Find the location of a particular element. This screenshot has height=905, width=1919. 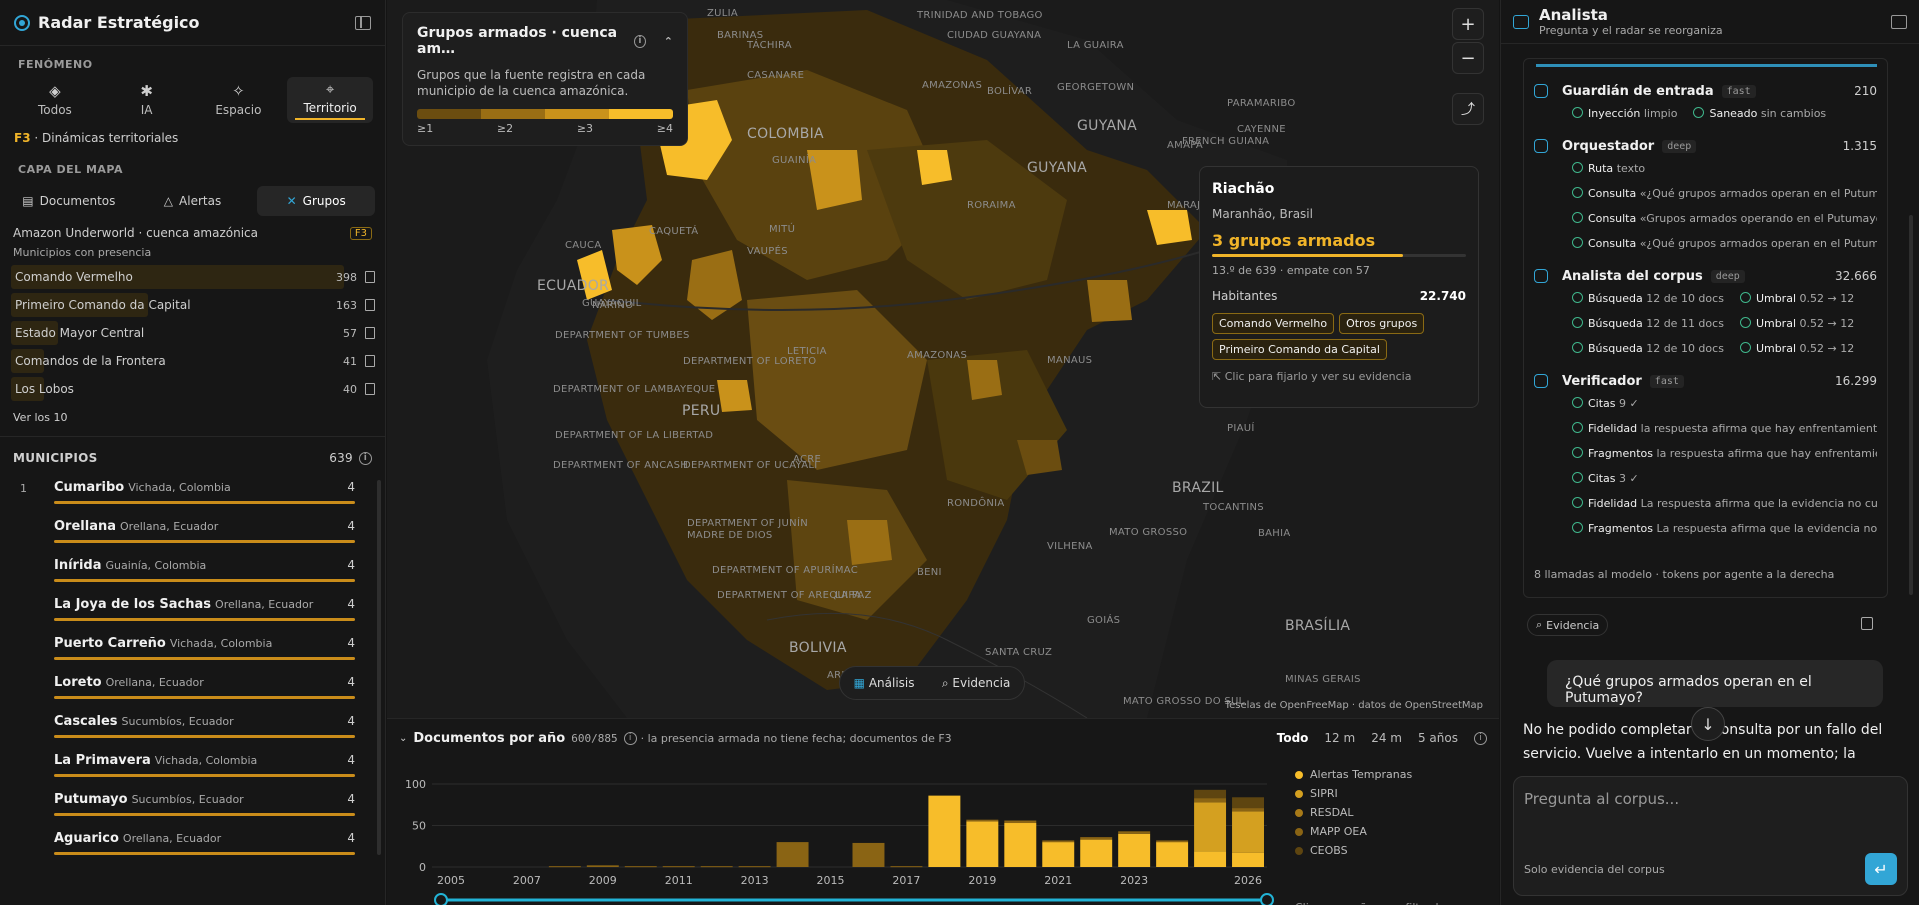

bar-alertas-tempranas-2020 is located at coordinates (1020, 845).